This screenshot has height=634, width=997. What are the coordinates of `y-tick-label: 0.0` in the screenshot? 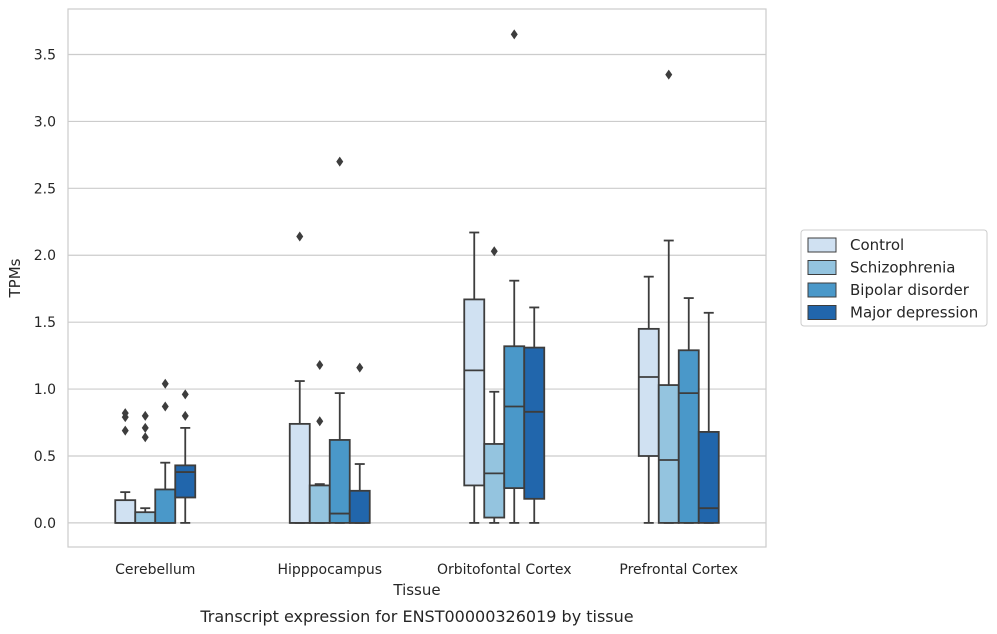 It's located at (45, 524).